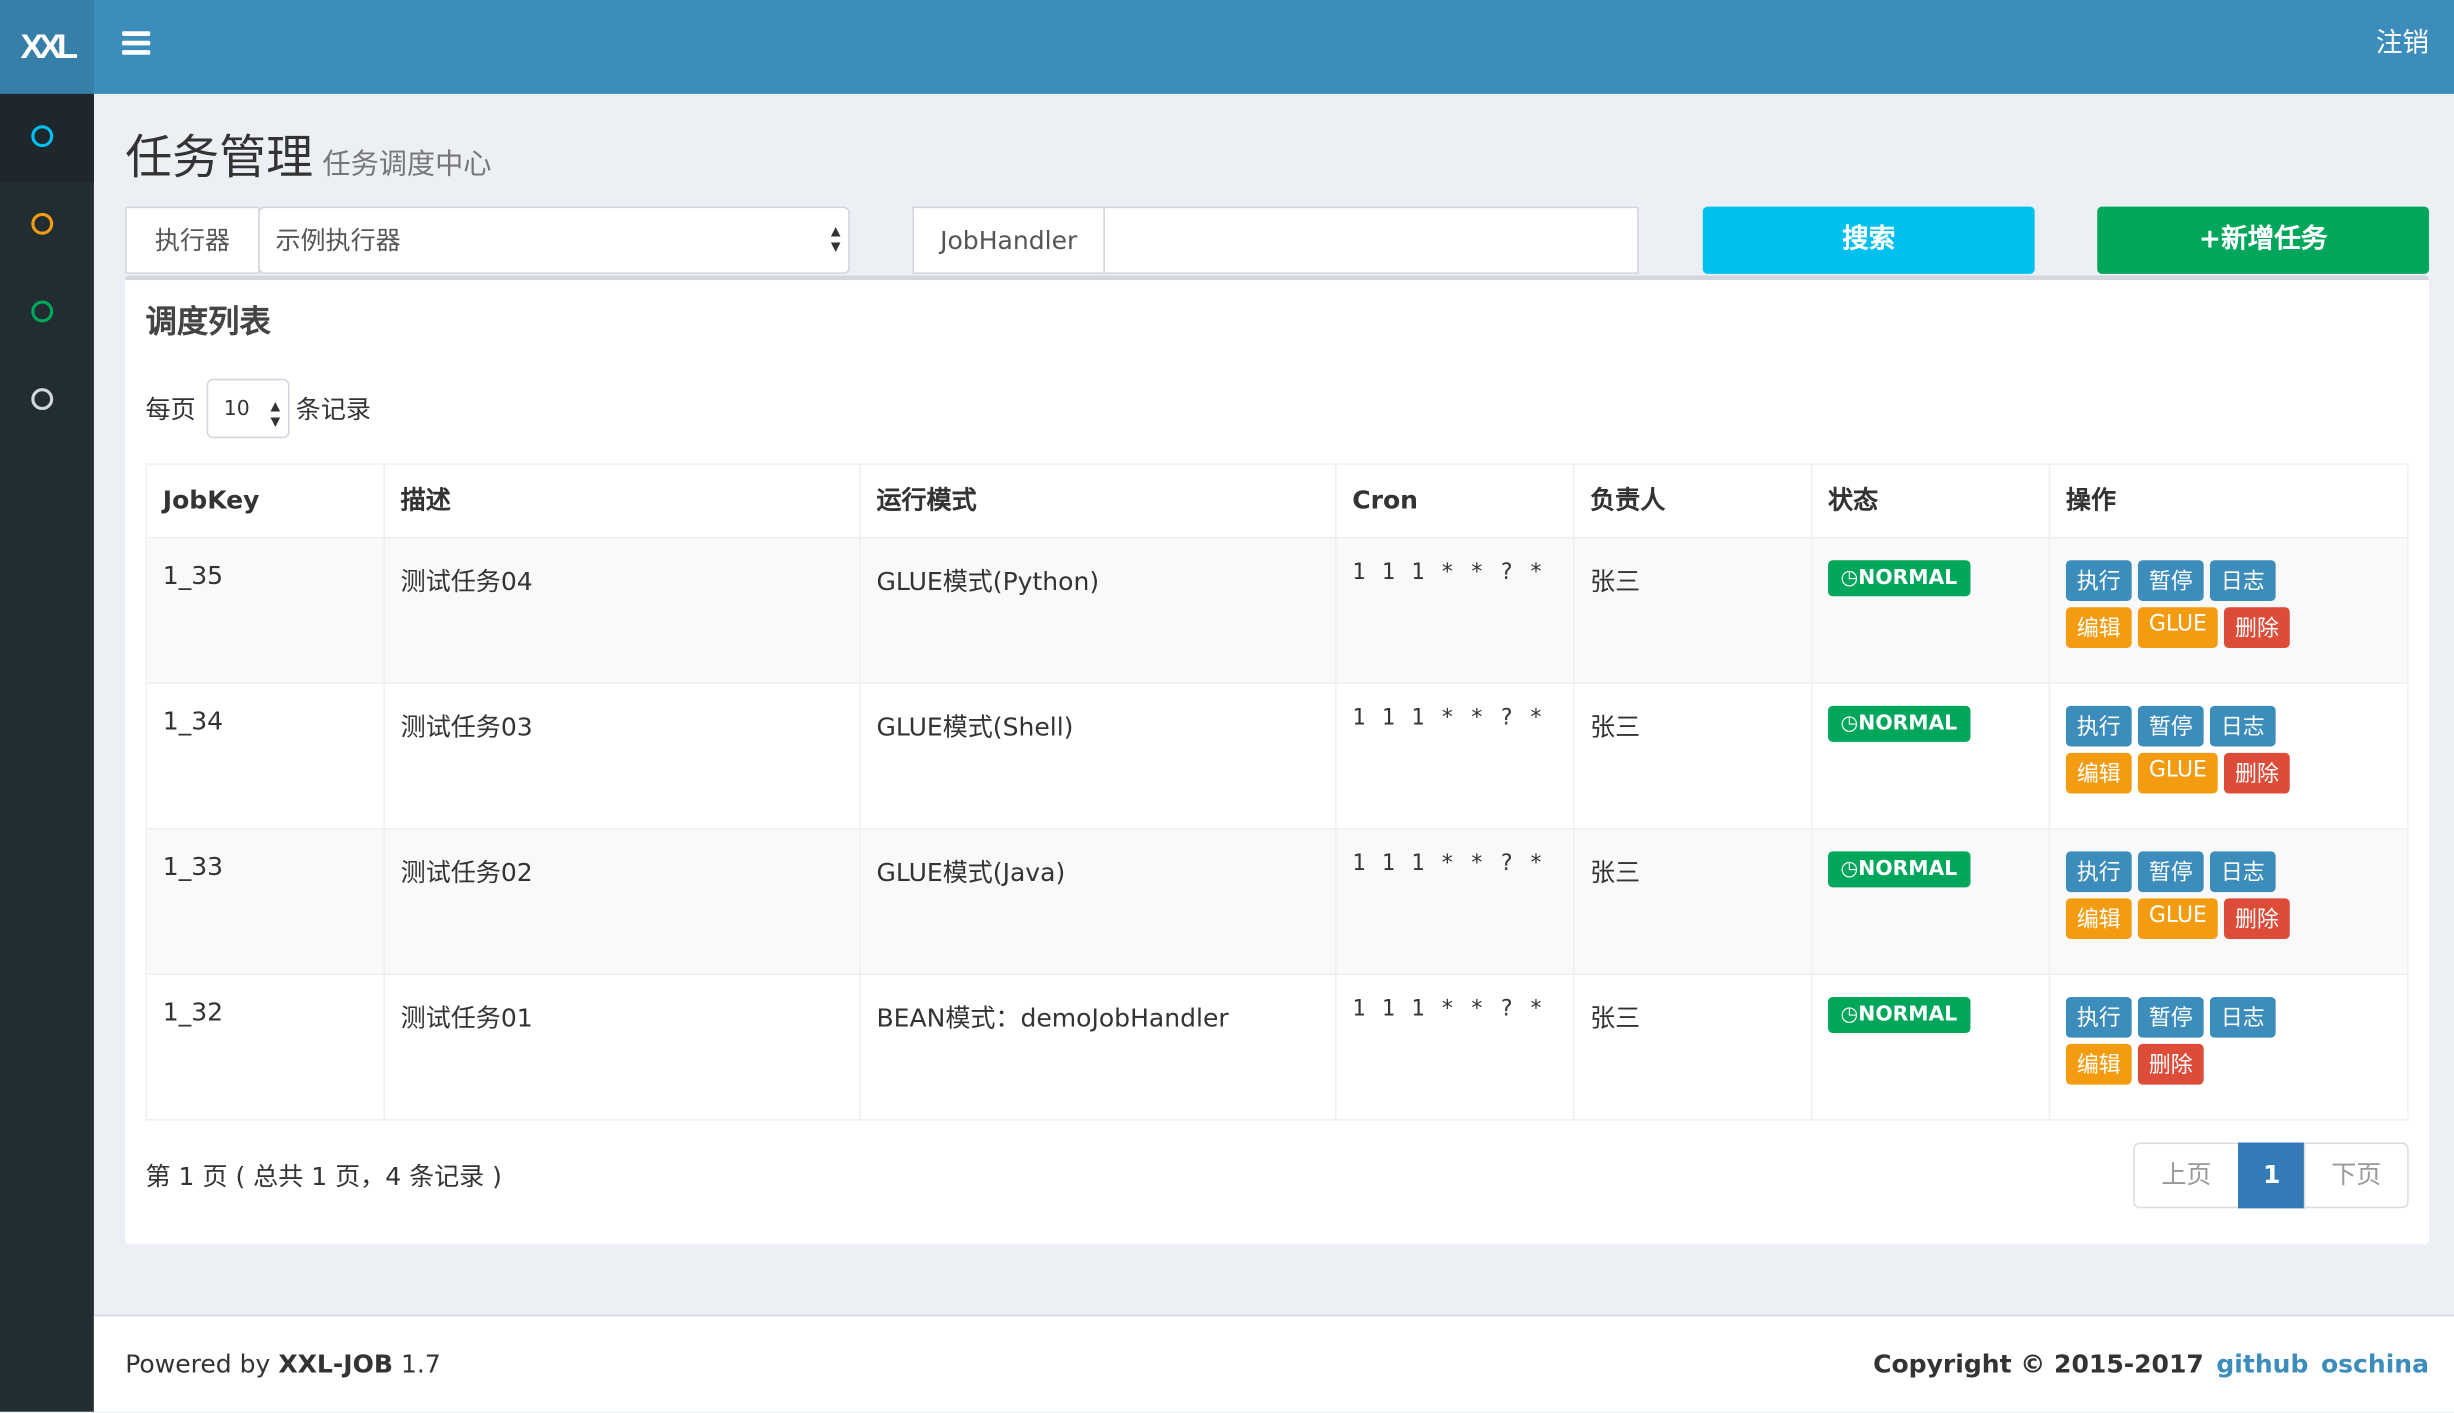 The height and width of the screenshot is (1413, 2454). I want to click on powered-prefix: Powered by, so click(202, 1364).